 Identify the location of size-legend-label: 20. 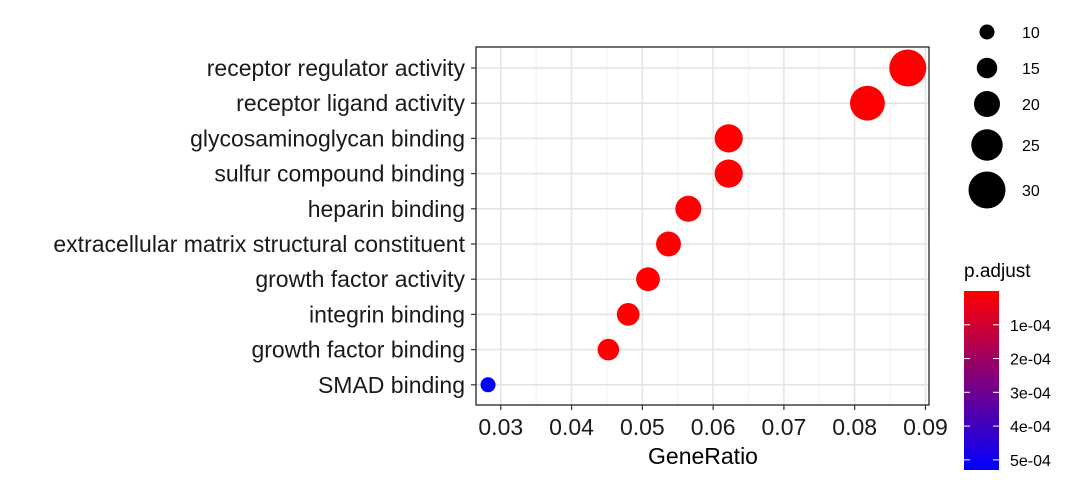
(1031, 105).